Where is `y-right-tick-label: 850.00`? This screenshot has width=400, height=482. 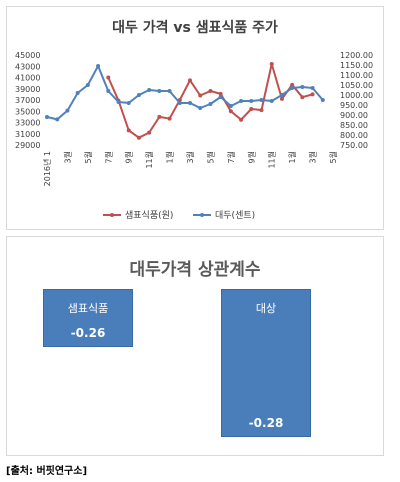 y-right-tick-label: 850.00 is located at coordinates (354, 125).